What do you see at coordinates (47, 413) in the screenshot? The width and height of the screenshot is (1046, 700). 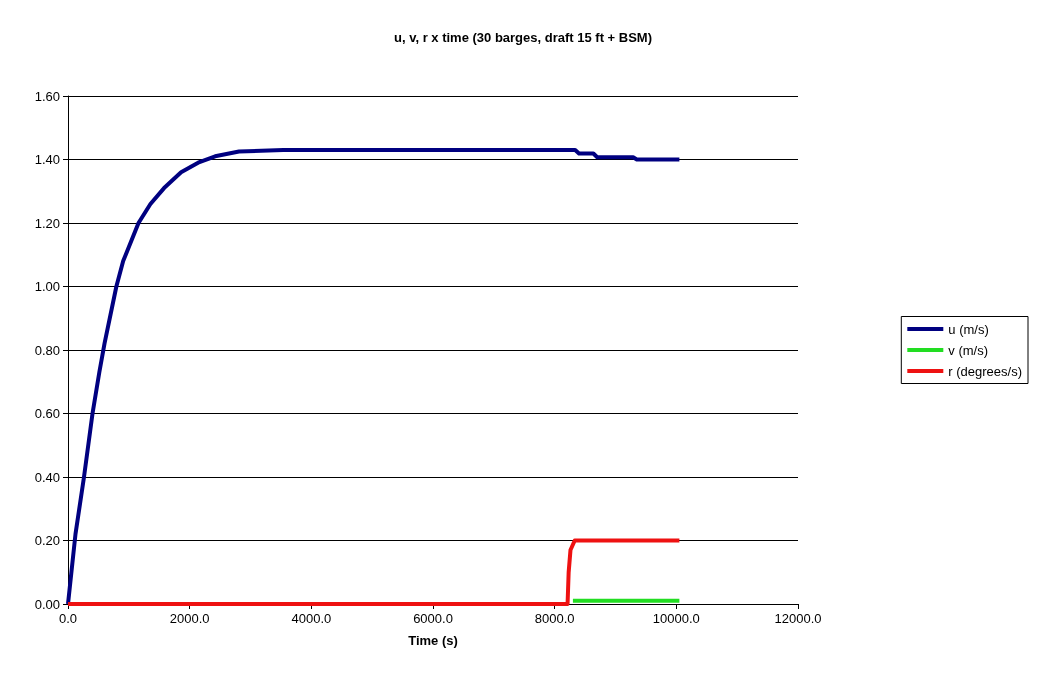 I see `y-tick-label: 0.60` at bounding box center [47, 413].